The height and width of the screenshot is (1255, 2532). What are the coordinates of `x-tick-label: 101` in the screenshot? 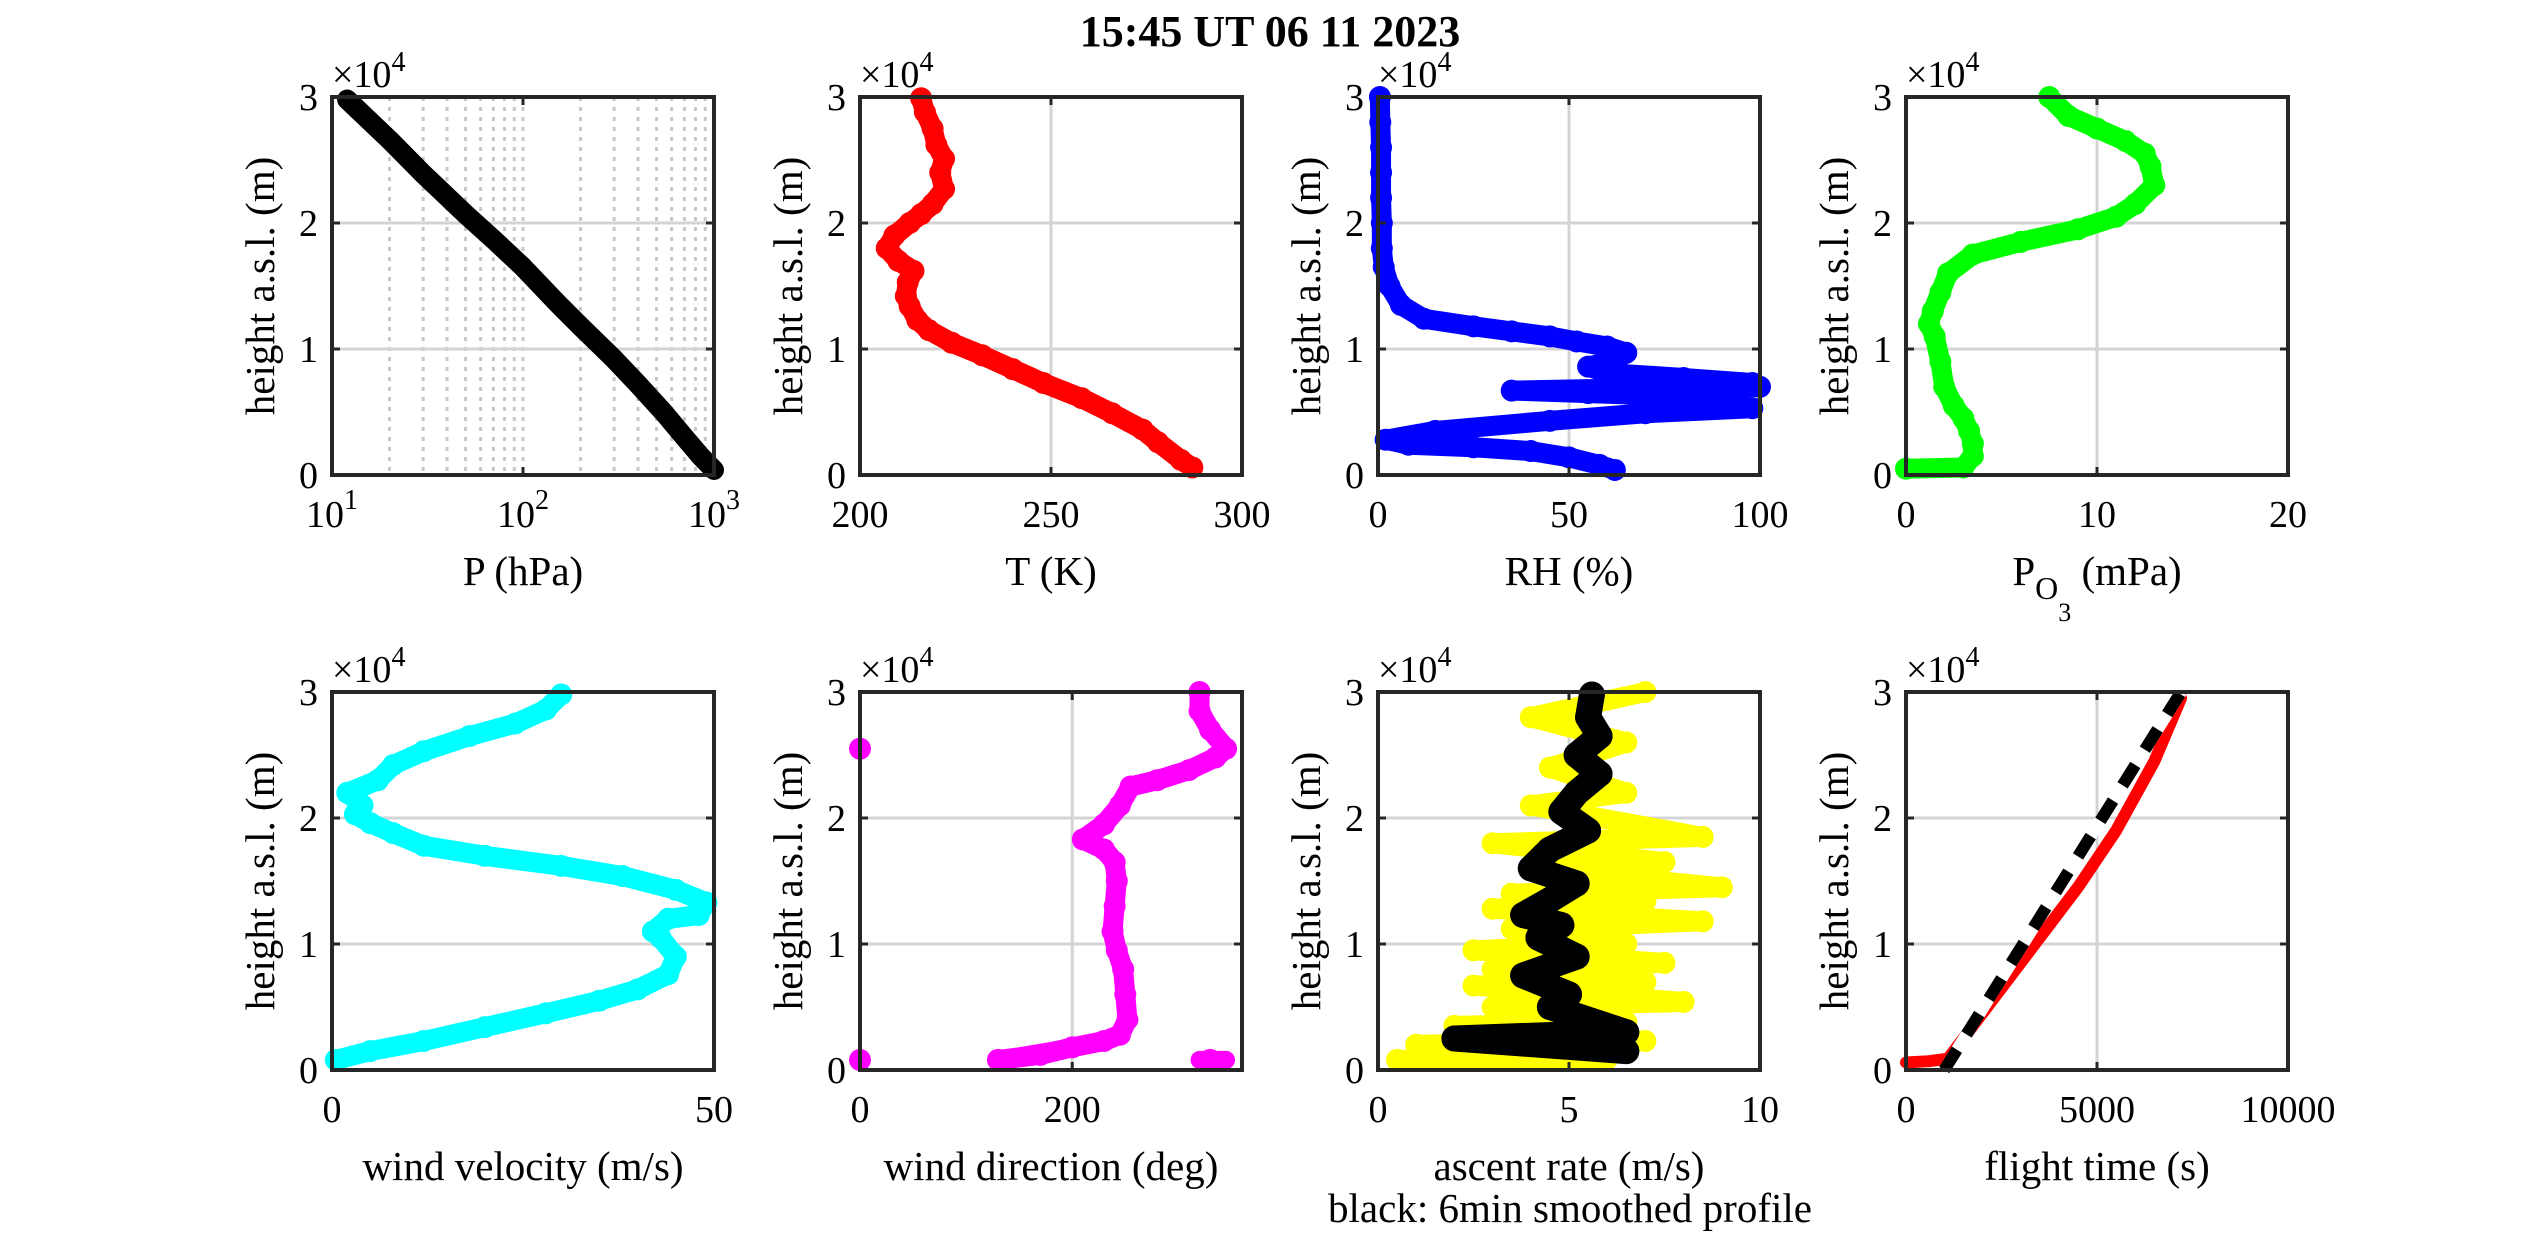 It's located at (332, 510).